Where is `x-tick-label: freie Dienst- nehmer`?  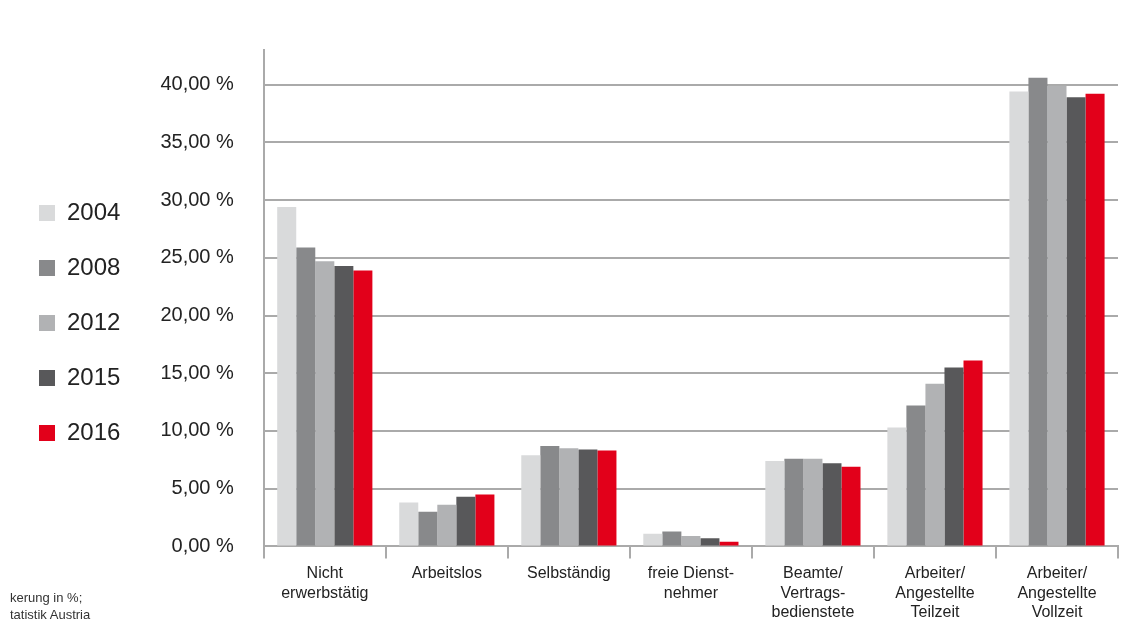
x-tick-label: freie Dienst- nehmer is located at coordinates (691, 582).